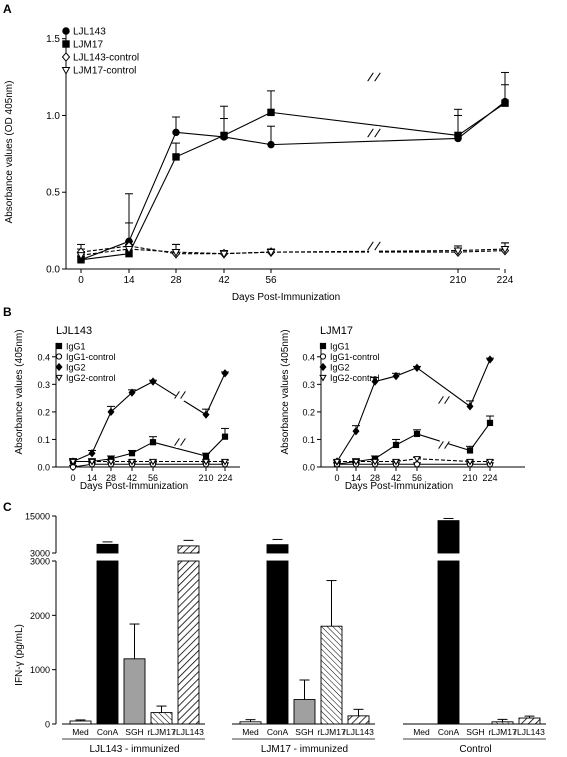 Image resolution: width=567 pixels, height=757 pixels. I want to click on panel-b2-axis-break-gap, so click(444, 400).